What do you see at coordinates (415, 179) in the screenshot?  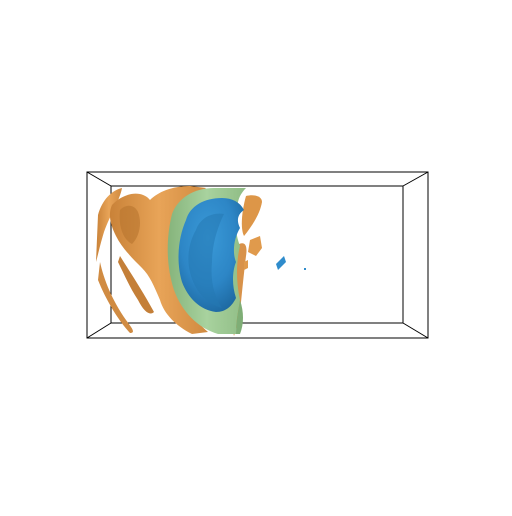 I see `bounding-box-edge-tr` at bounding box center [415, 179].